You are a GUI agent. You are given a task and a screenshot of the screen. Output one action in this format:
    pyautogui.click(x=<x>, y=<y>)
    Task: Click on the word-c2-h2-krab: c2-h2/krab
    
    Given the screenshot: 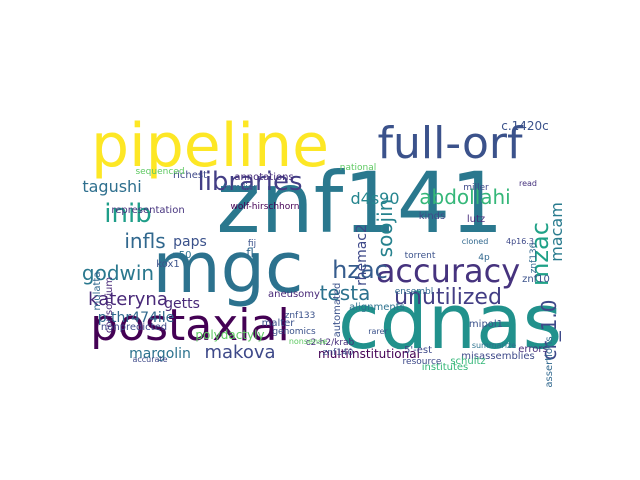 What is the action you would take?
    pyautogui.click(x=330, y=343)
    